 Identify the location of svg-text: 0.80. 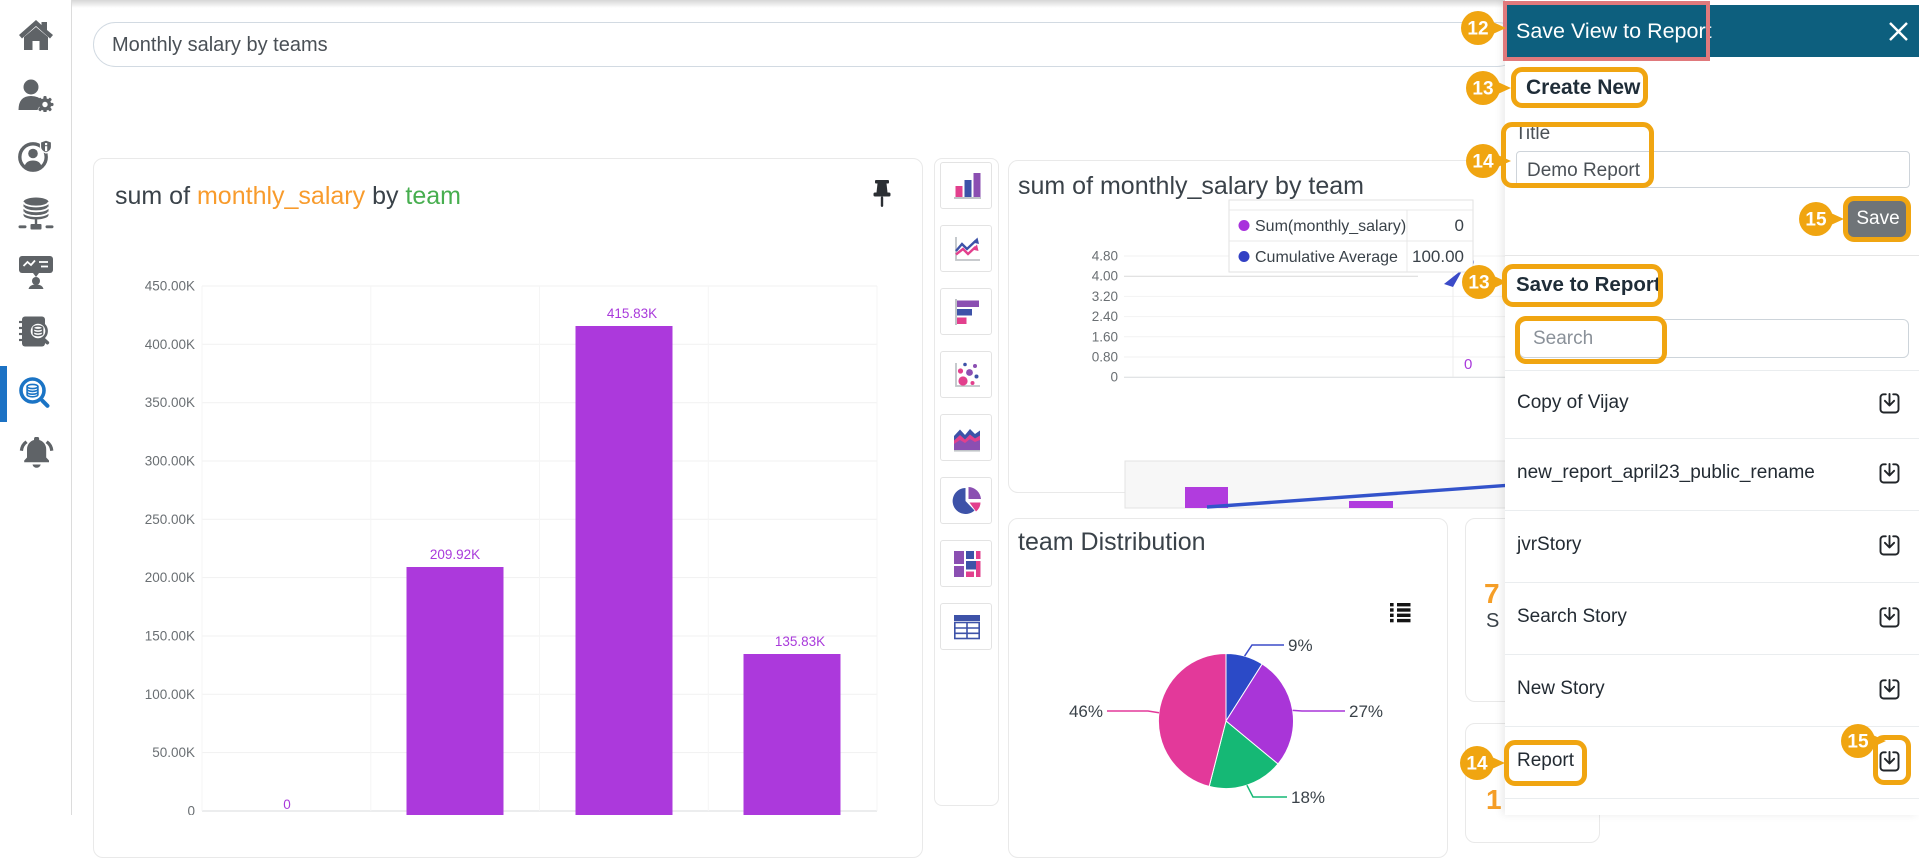
(1105, 357).